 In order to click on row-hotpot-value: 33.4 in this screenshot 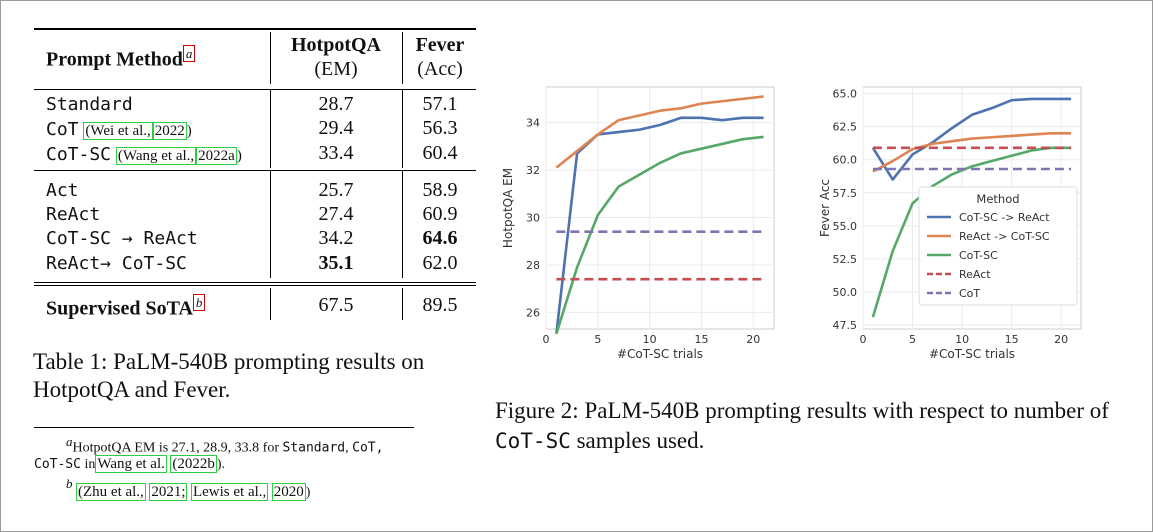, I will do `click(336, 153)`.